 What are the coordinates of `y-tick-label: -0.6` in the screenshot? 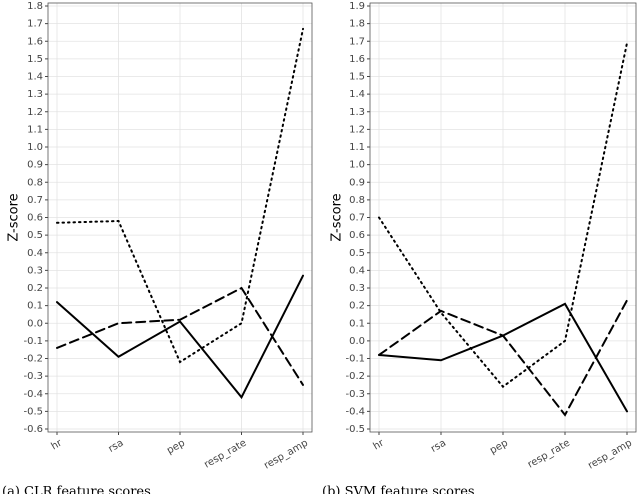 It's located at (33, 429).